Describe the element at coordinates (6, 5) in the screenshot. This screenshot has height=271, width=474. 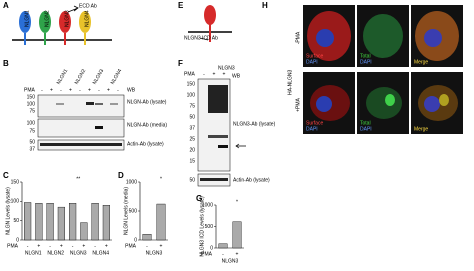
I see `panel-letter: A` at that location.